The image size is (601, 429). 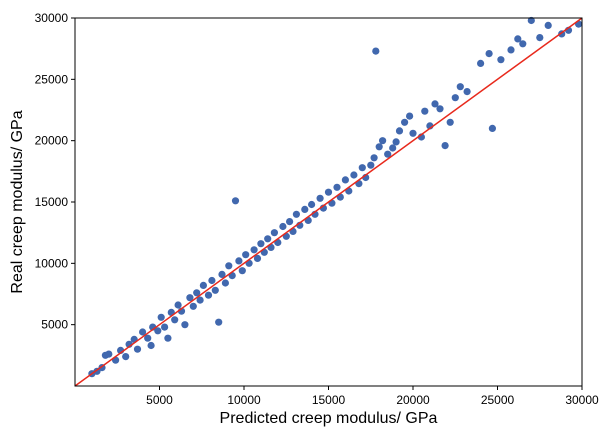 I want to click on x-tick-label-30000: 30000, so click(x=582, y=400).